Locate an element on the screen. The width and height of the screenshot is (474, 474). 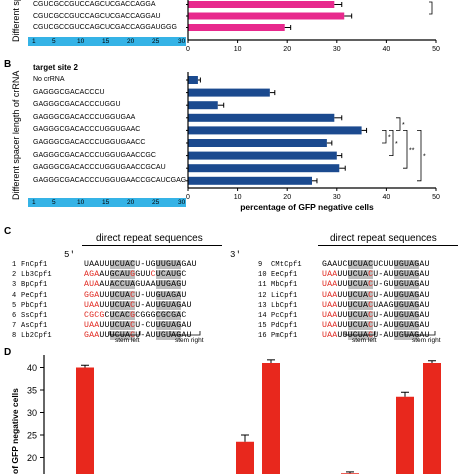
x-tick-label: 20 is located at coordinates (287, 197).